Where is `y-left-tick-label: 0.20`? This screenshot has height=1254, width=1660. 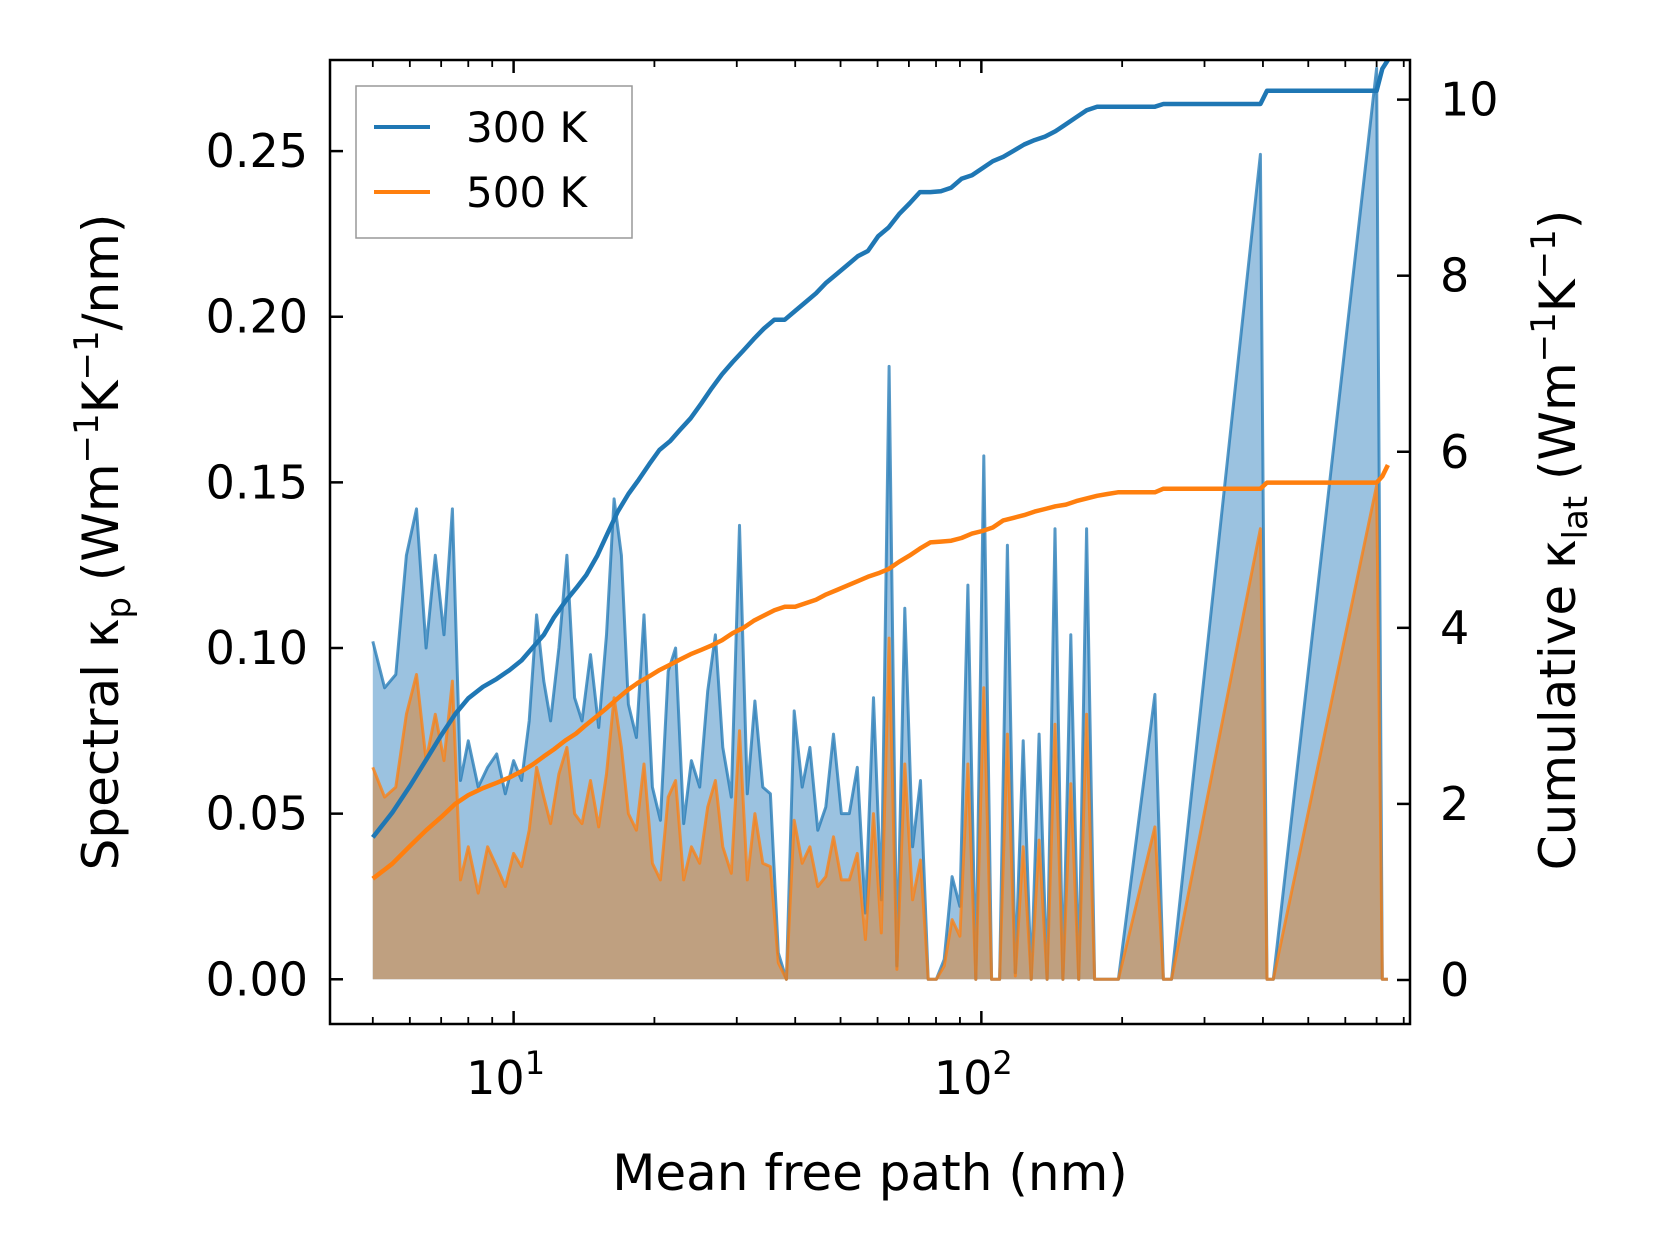 y-left-tick-label: 0.20 is located at coordinates (257, 317).